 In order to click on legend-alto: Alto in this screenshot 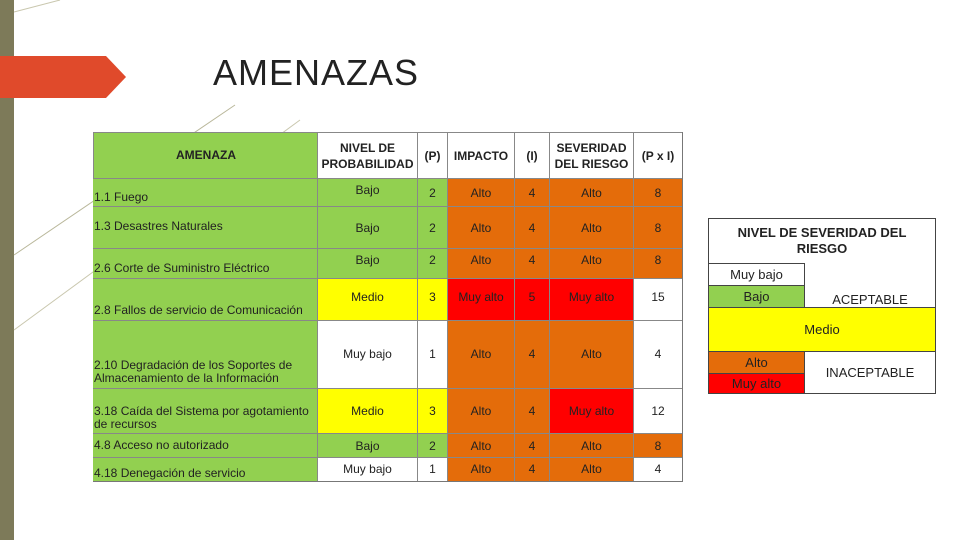, I will do `click(757, 362)`.